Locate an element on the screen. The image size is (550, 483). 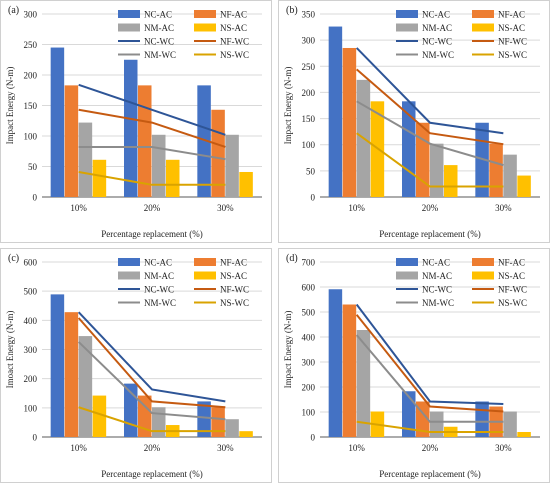
line-nf-wc is located at coordinates (430, 107).